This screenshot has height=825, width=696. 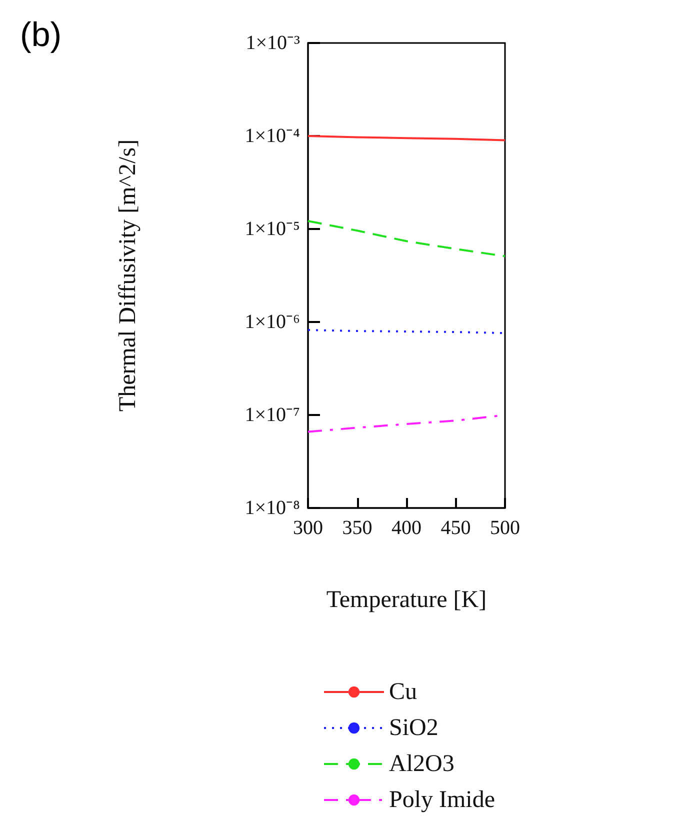 What do you see at coordinates (272, 322) in the screenshot?
I see `y-tick-label: 1×10⁻⁶` at bounding box center [272, 322].